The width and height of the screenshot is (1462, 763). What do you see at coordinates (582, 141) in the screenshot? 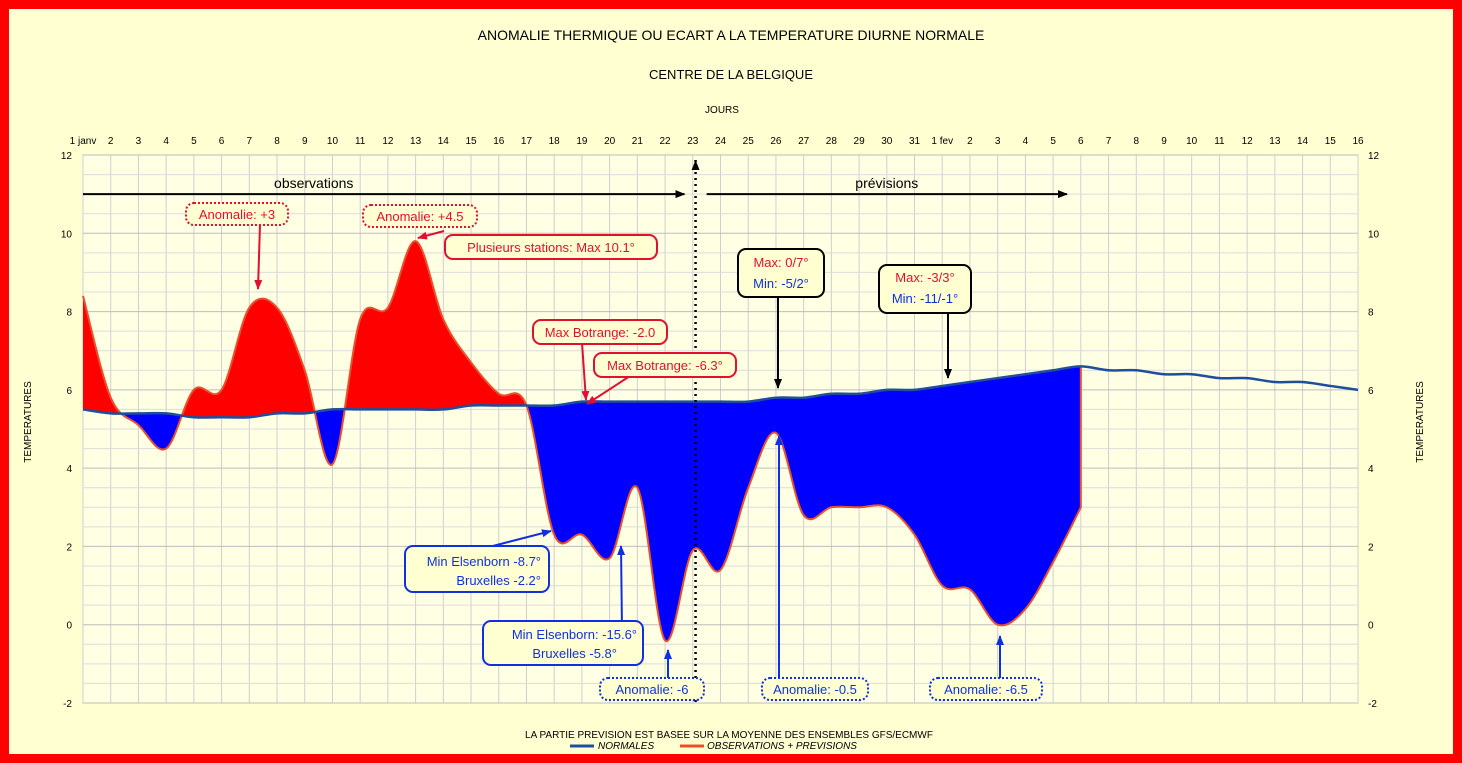
I see `x-tick-label: 19` at bounding box center [582, 141].